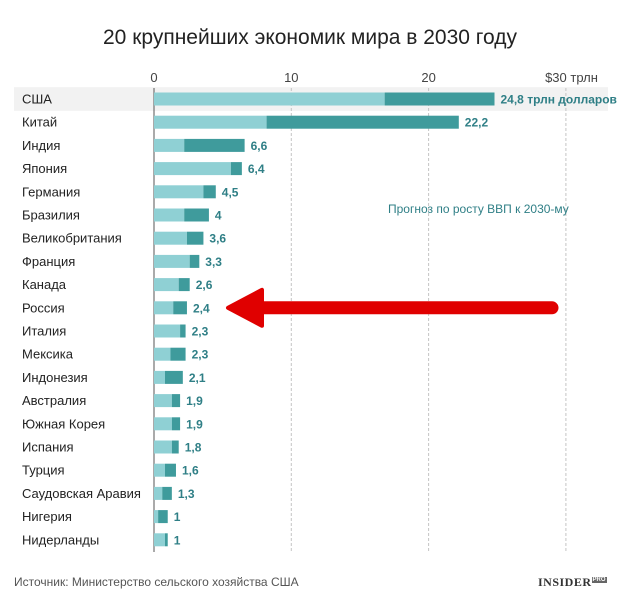 This screenshot has height=600, width=620. I want to click on category-label: Нигерия, so click(47, 516).